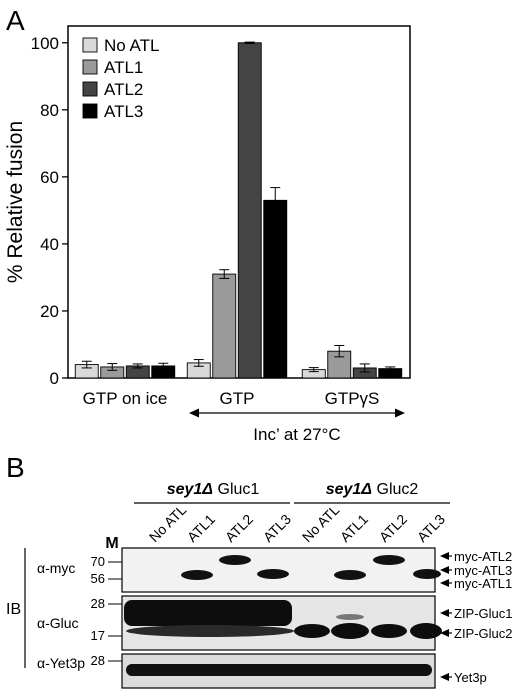  Describe the element at coordinates (49, 211) in the screenshot. I see `y-axis-ticks: 0 20 40 60 80 100` at that location.